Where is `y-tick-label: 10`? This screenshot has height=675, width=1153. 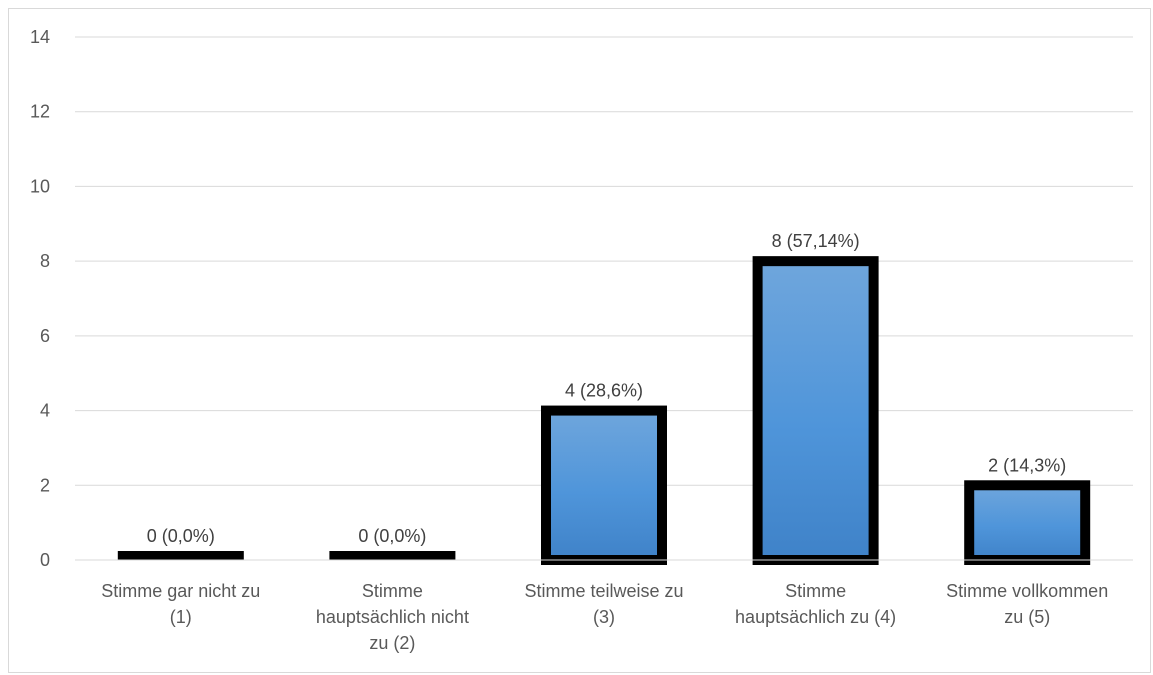
y-tick-label: 10 is located at coordinates (40, 186).